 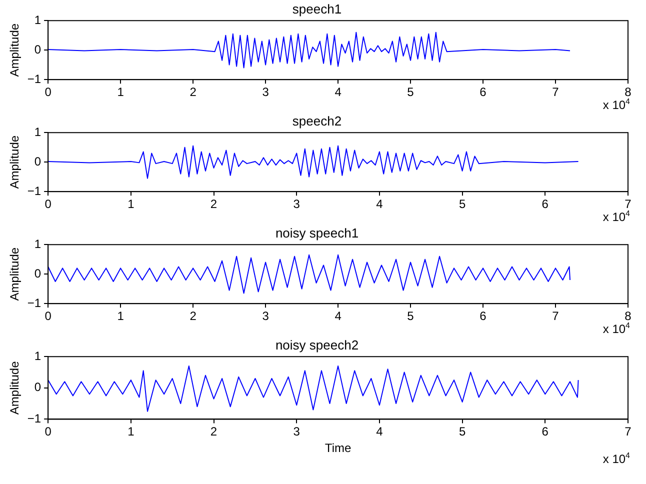 What do you see at coordinates (317, 344) in the screenshot?
I see `chart-title: noisy speech2` at bounding box center [317, 344].